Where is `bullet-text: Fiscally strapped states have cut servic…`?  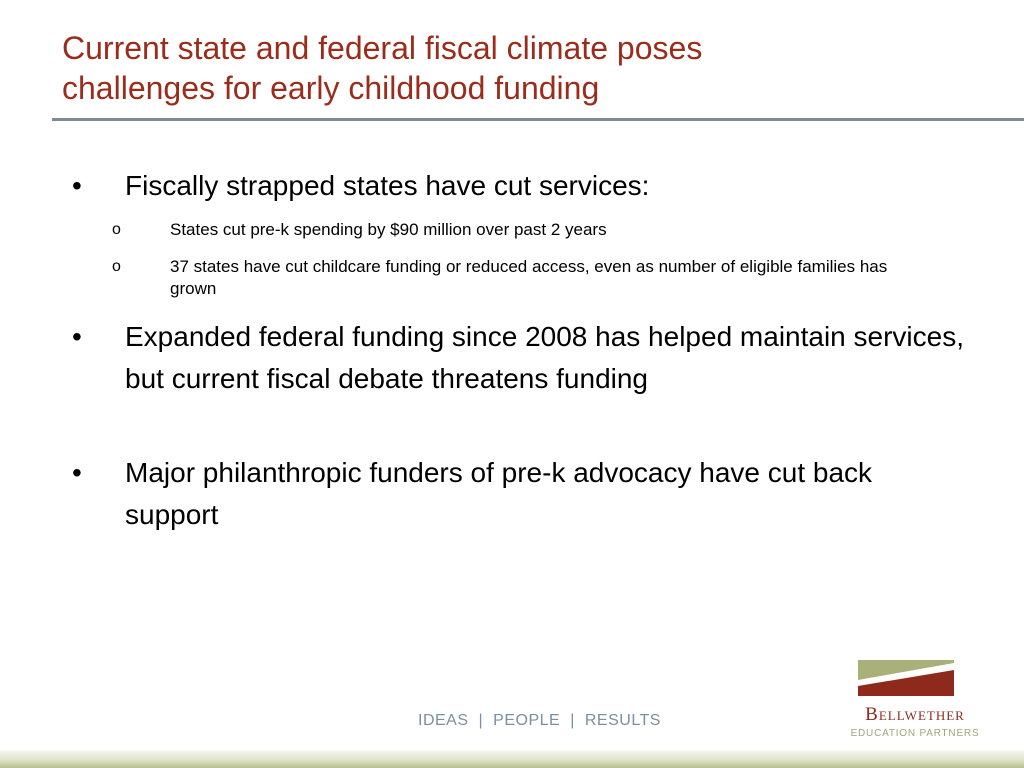 bullet-text: Fiscally strapped states have cut servic… is located at coordinates (545, 186).